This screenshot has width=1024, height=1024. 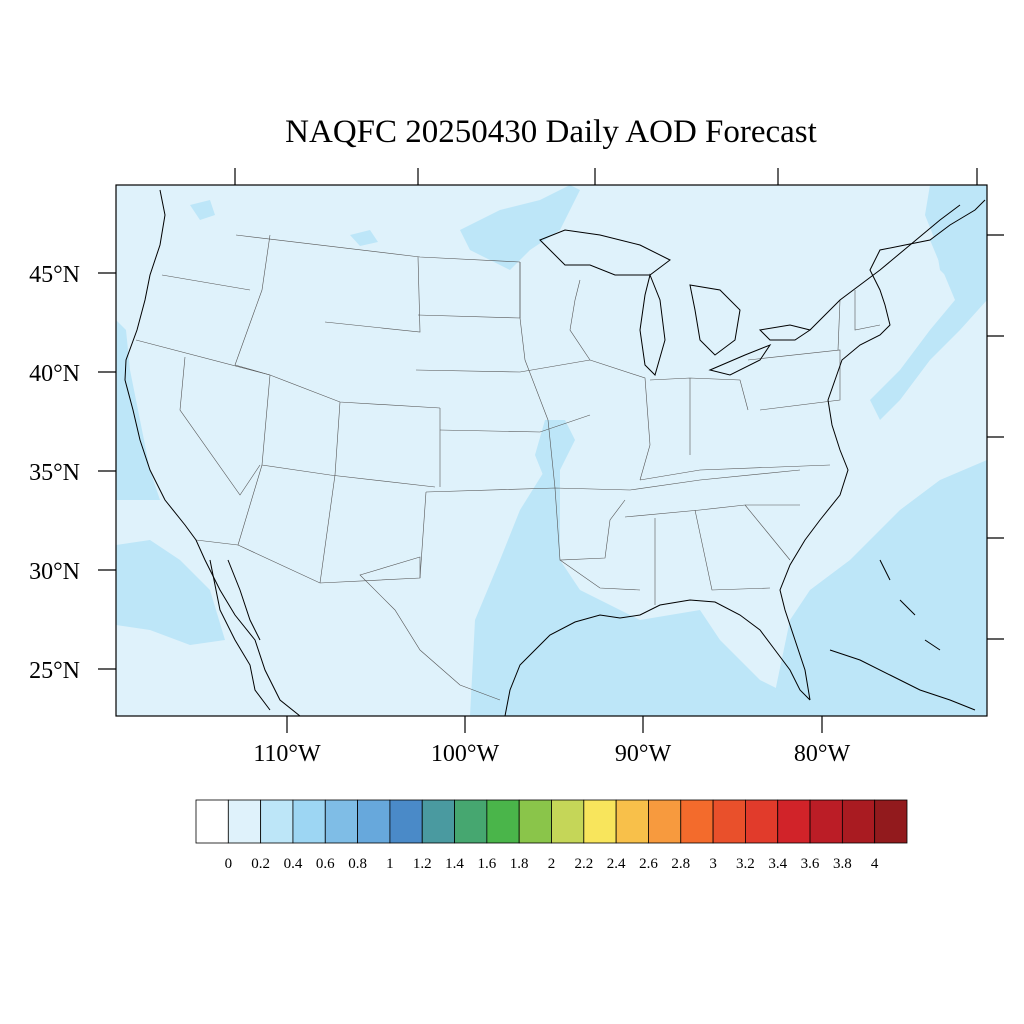 I want to click on coast-baja, so click(x=240, y=635).